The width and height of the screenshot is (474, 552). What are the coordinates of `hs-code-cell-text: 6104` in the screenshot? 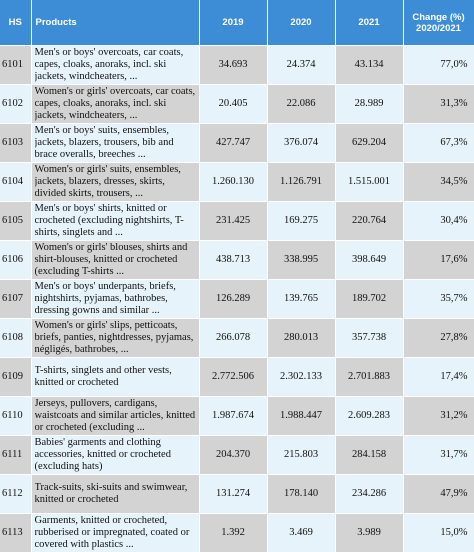 It's located at (15, 182).